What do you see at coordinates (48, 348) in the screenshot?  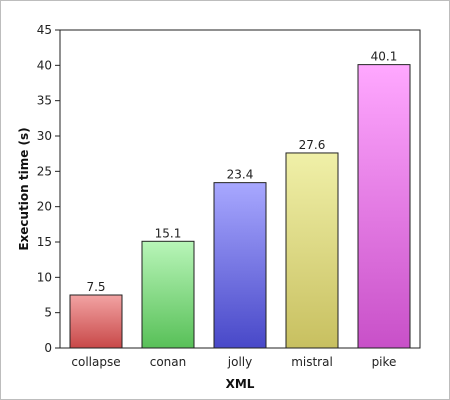 I see `y-tick-label: 0` at bounding box center [48, 348].